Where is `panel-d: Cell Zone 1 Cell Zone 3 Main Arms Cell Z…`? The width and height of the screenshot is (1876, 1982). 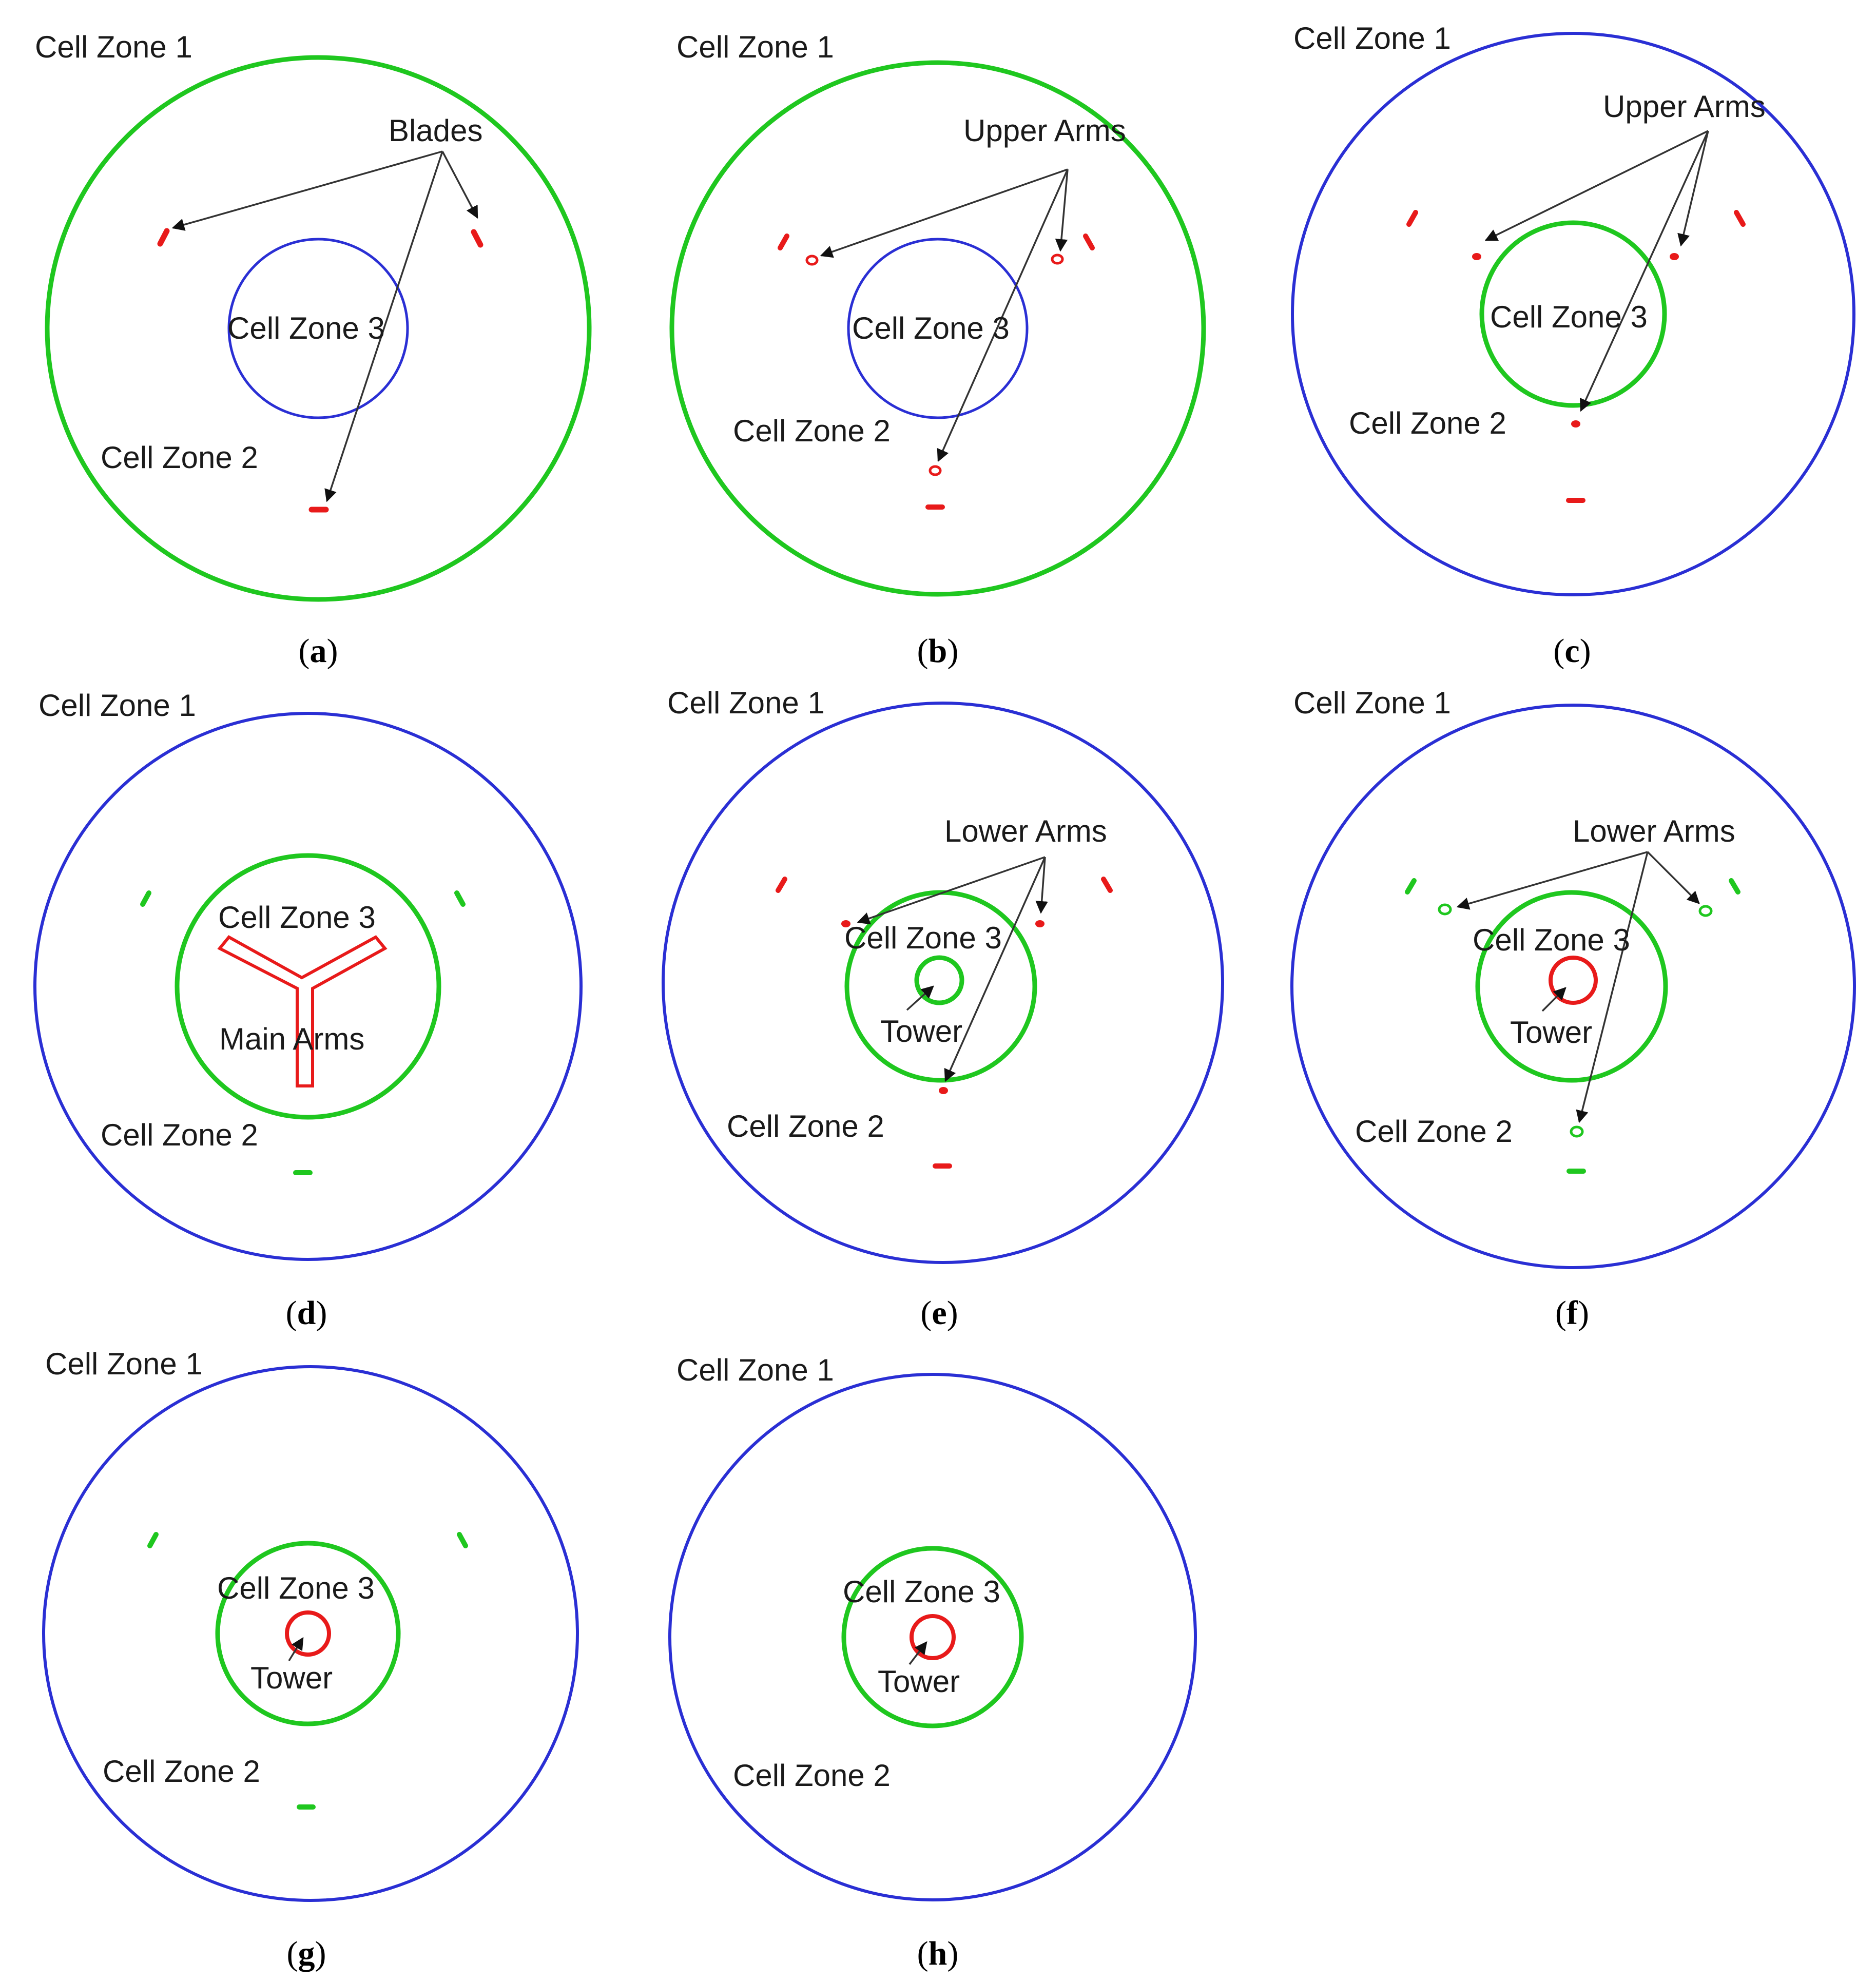 panel-d: Cell Zone 1 Cell Zone 3 Main Arms Cell Z… is located at coordinates (308, 1010).